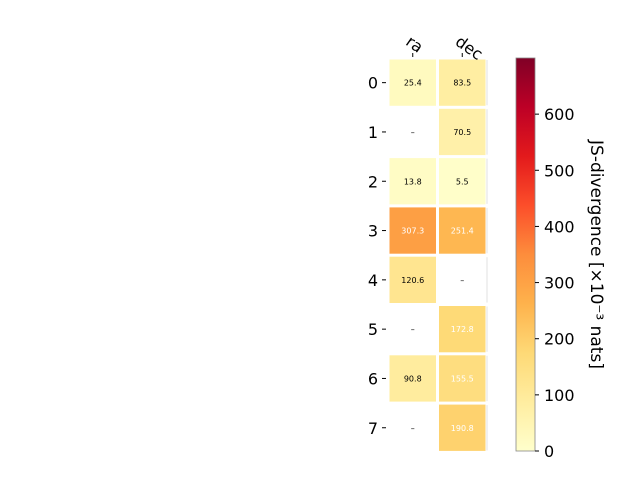 The height and width of the screenshot is (480, 640). Describe the element at coordinates (373, 280) in the screenshot. I see `row-tick-label-4: 4` at that location.